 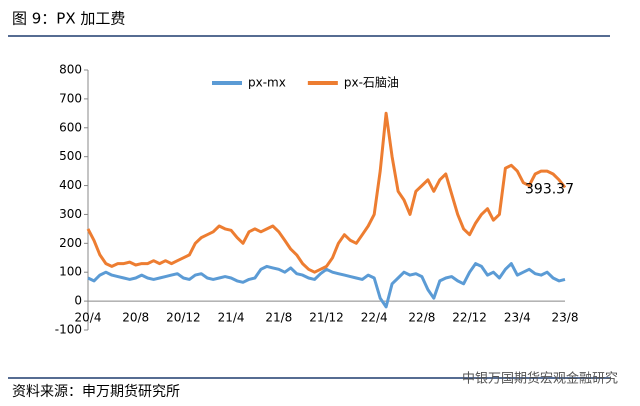 What do you see at coordinates (565, 318) in the screenshot?
I see `x-tick-label: 23/8` at bounding box center [565, 318].